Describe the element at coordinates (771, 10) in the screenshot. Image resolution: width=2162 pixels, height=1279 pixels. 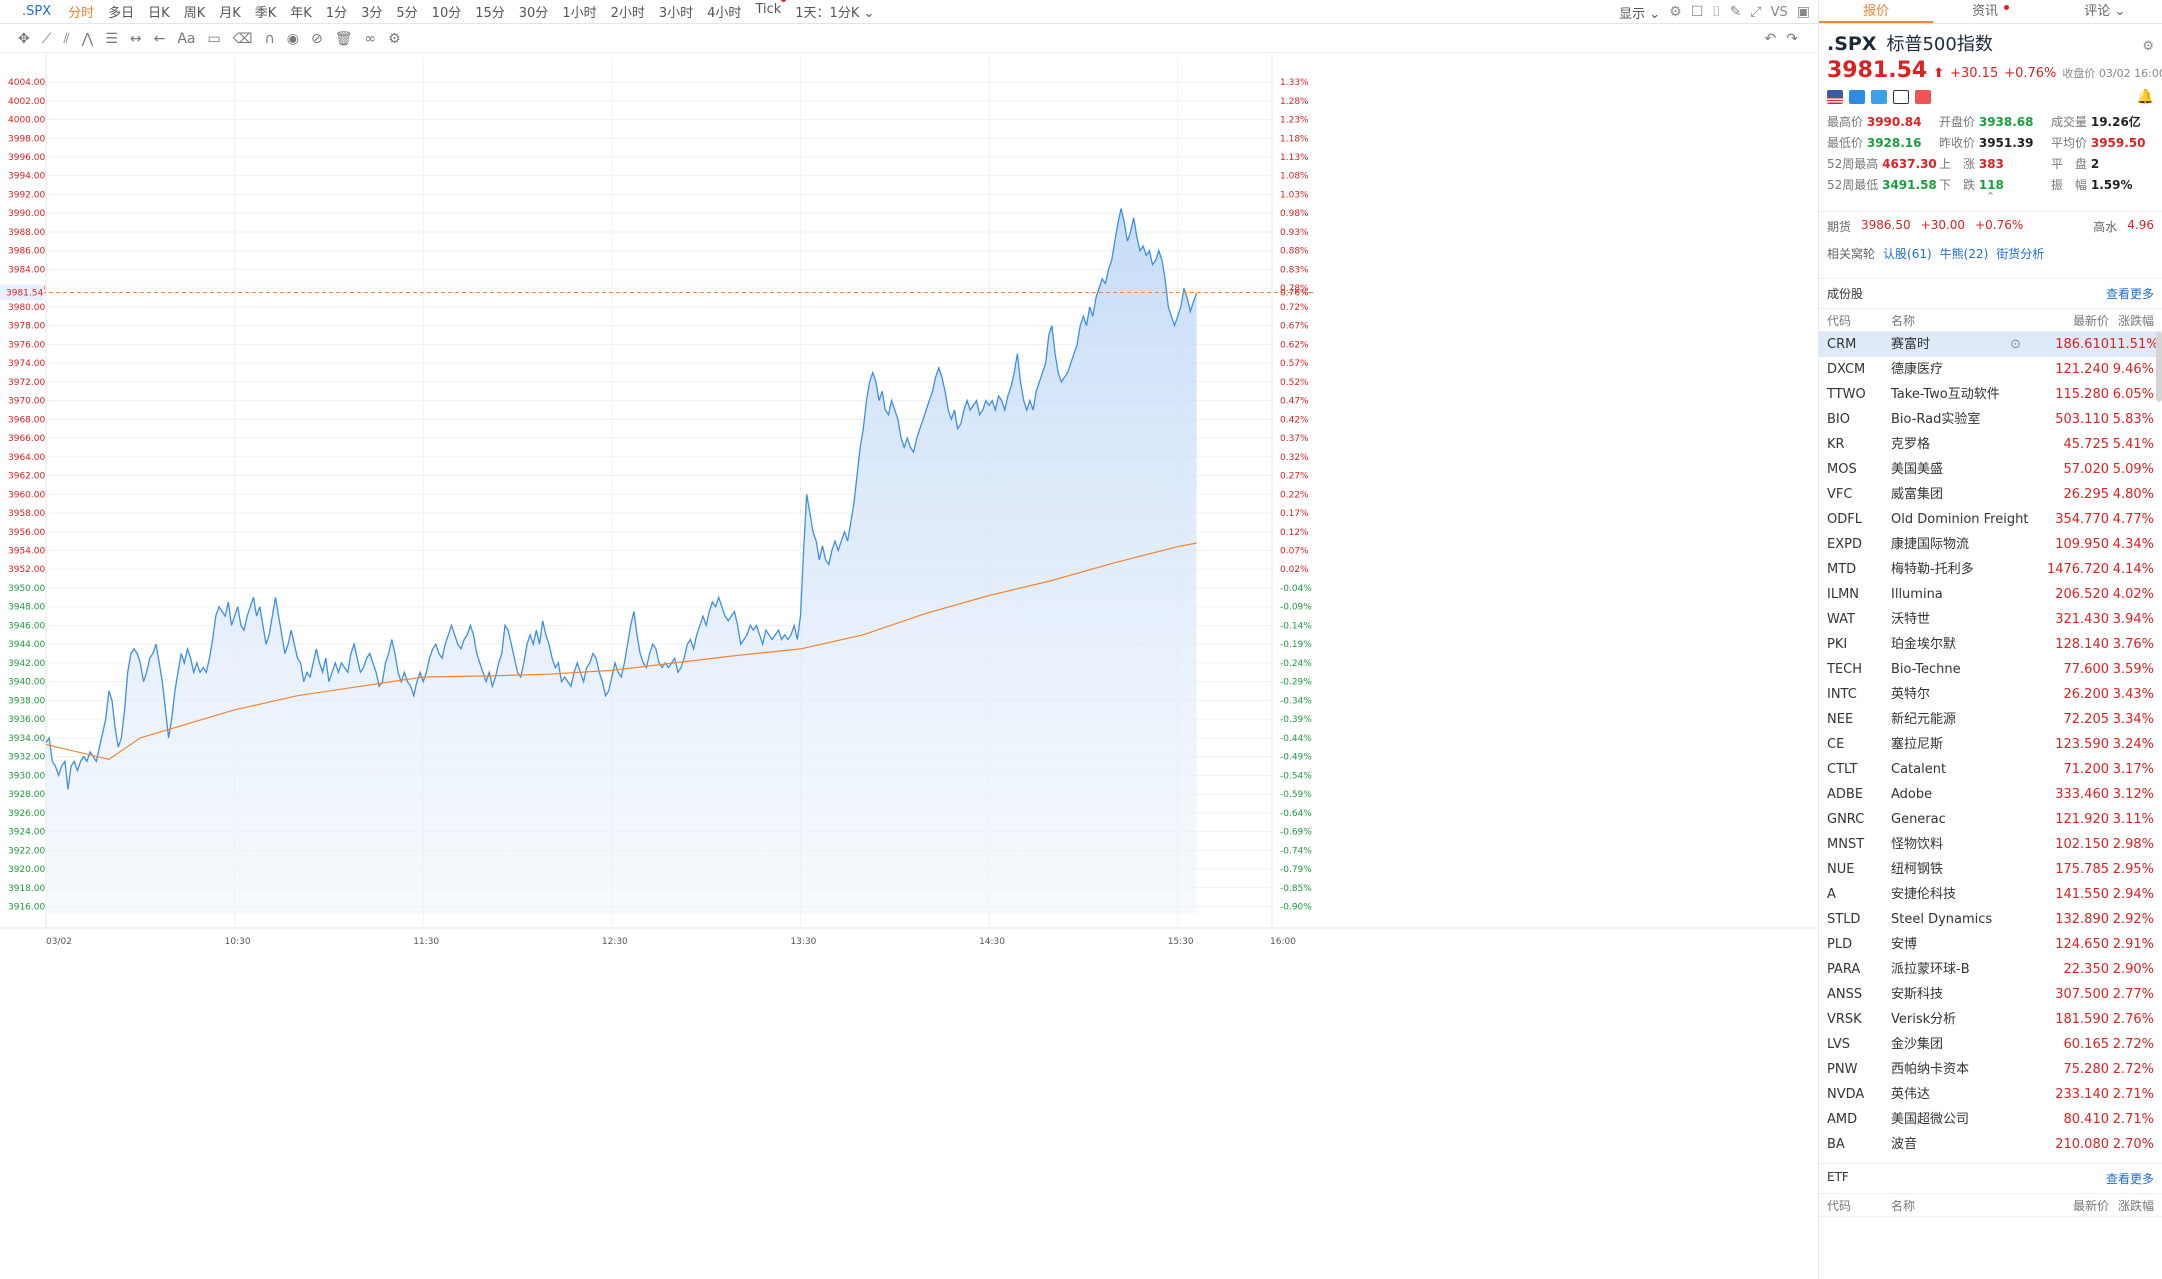
I see `period-tab-17: Tick` at that location.